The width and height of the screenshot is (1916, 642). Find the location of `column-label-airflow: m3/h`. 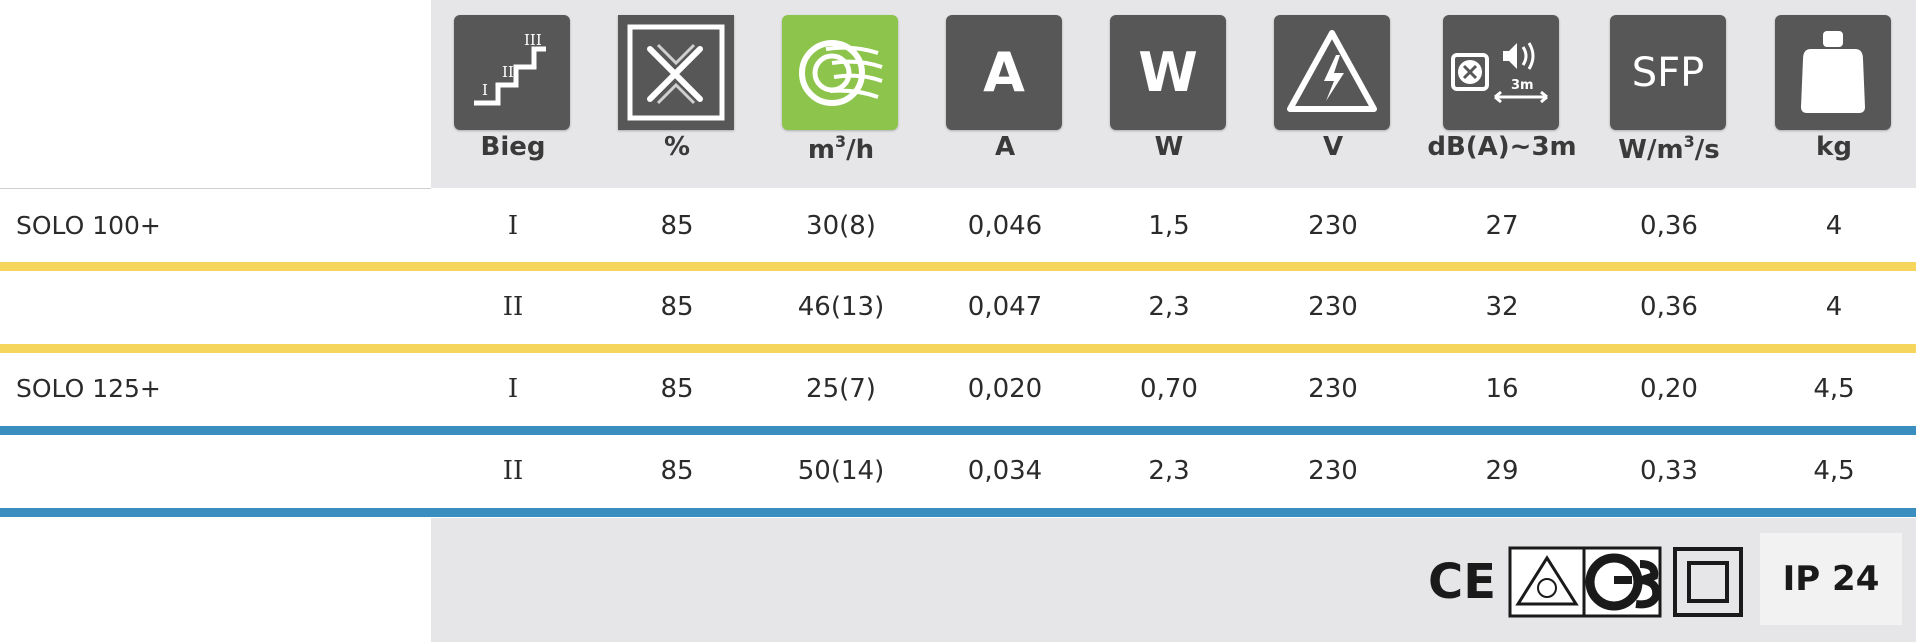

column-label-airflow: m3/h is located at coordinates (841, 148).